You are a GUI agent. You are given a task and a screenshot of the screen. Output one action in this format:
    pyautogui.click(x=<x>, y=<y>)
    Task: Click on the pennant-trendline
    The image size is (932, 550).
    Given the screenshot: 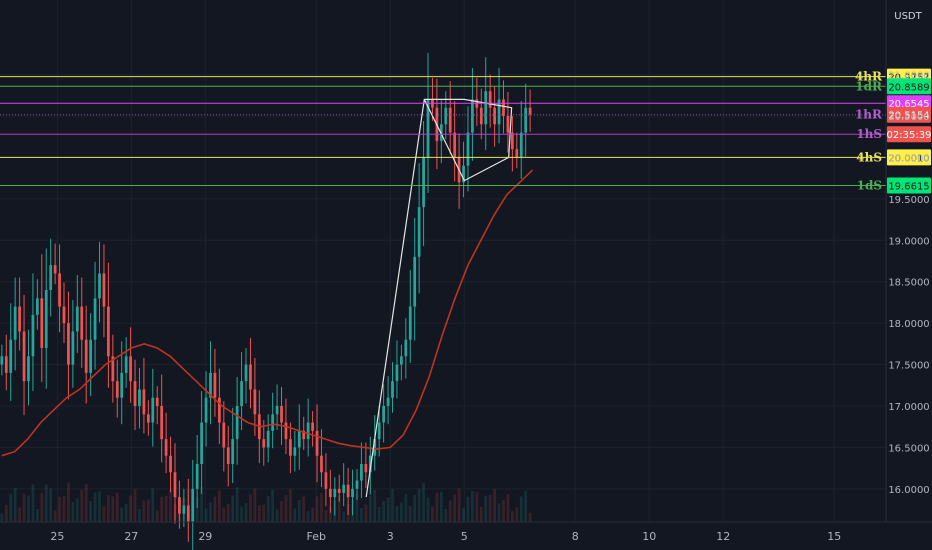 What is the action you would take?
    pyautogui.click(x=439, y=298)
    